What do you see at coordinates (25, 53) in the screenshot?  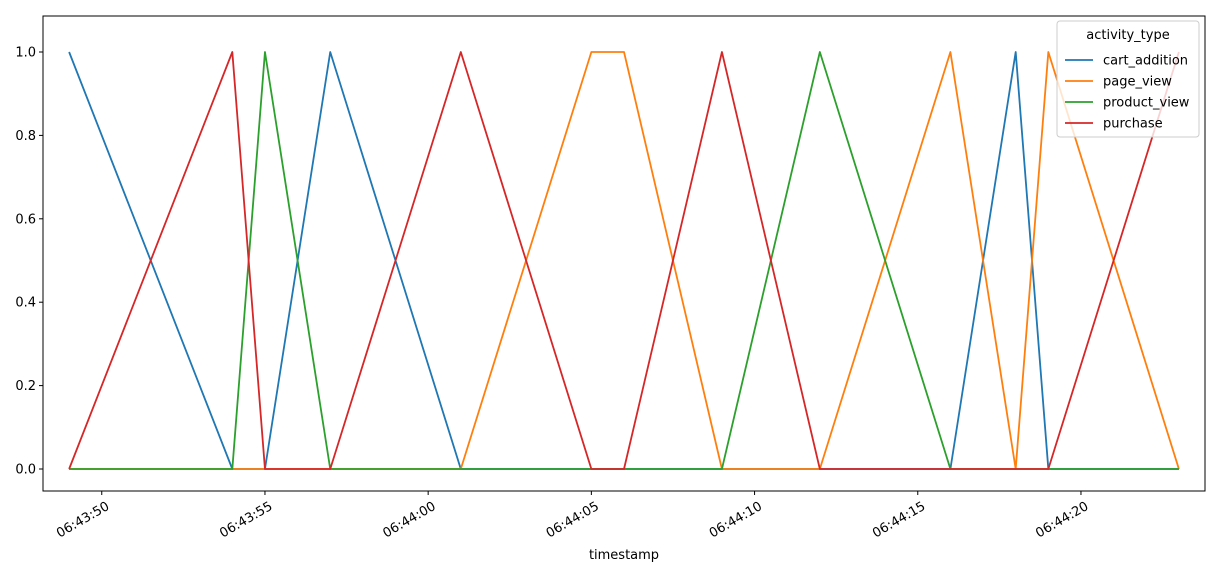 I see `y-tick-label: 1.0` at bounding box center [25, 53].